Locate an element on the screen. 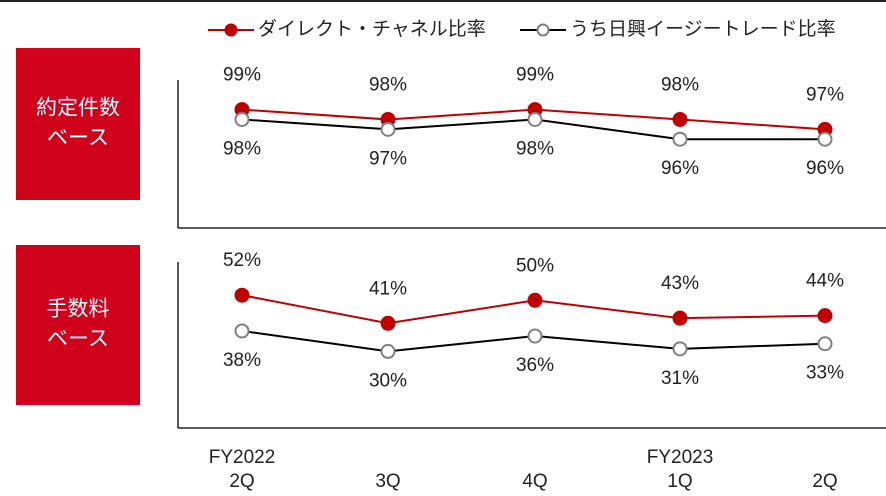 Image resolution: width=886 pixels, height=496 pixels. x-fiscal-year: FY2022 is located at coordinates (242, 457).